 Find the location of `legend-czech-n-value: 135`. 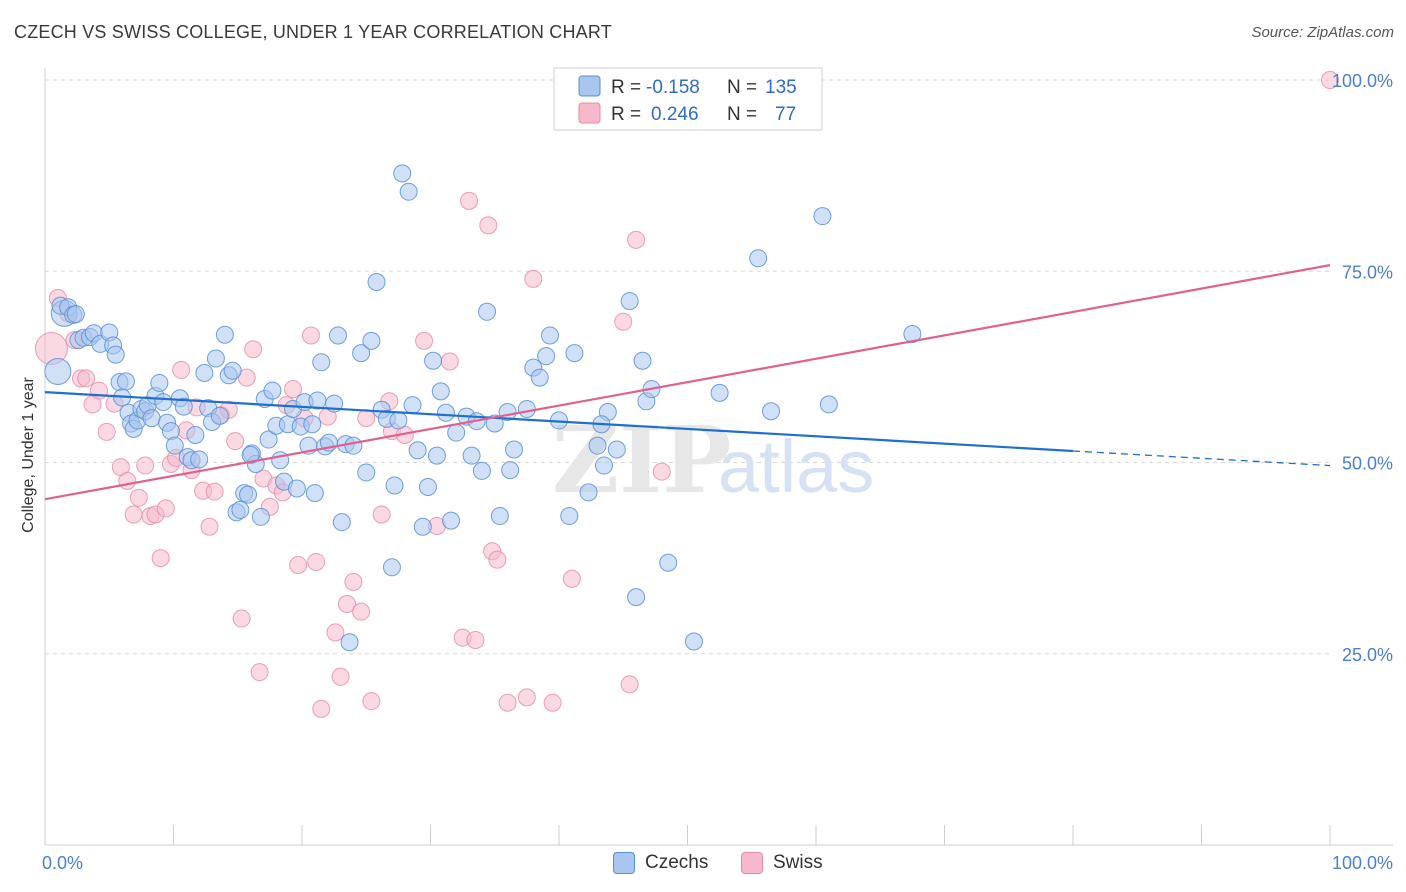

legend-czech-n-value: 135 is located at coordinates (781, 87).